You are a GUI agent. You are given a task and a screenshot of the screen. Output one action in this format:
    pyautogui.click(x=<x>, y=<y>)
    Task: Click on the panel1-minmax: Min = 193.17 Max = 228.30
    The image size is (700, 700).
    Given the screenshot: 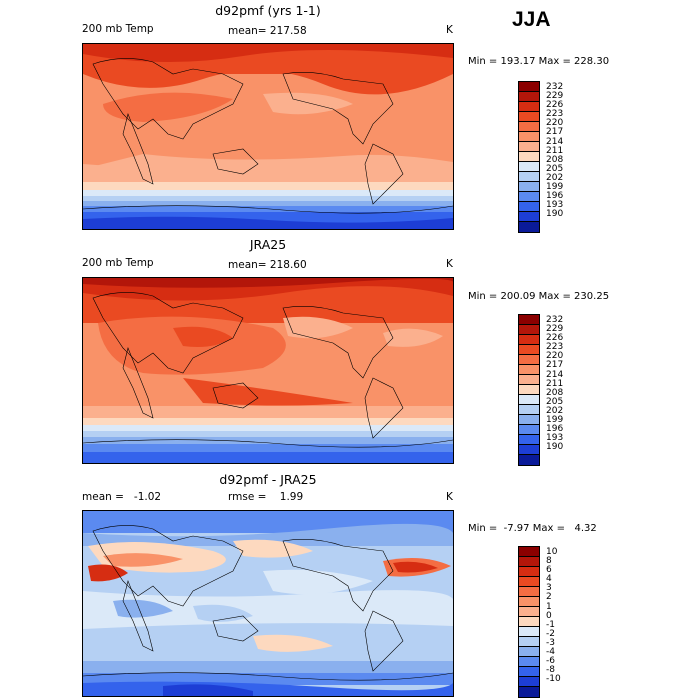 What is the action you would take?
    pyautogui.click(x=539, y=61)
    